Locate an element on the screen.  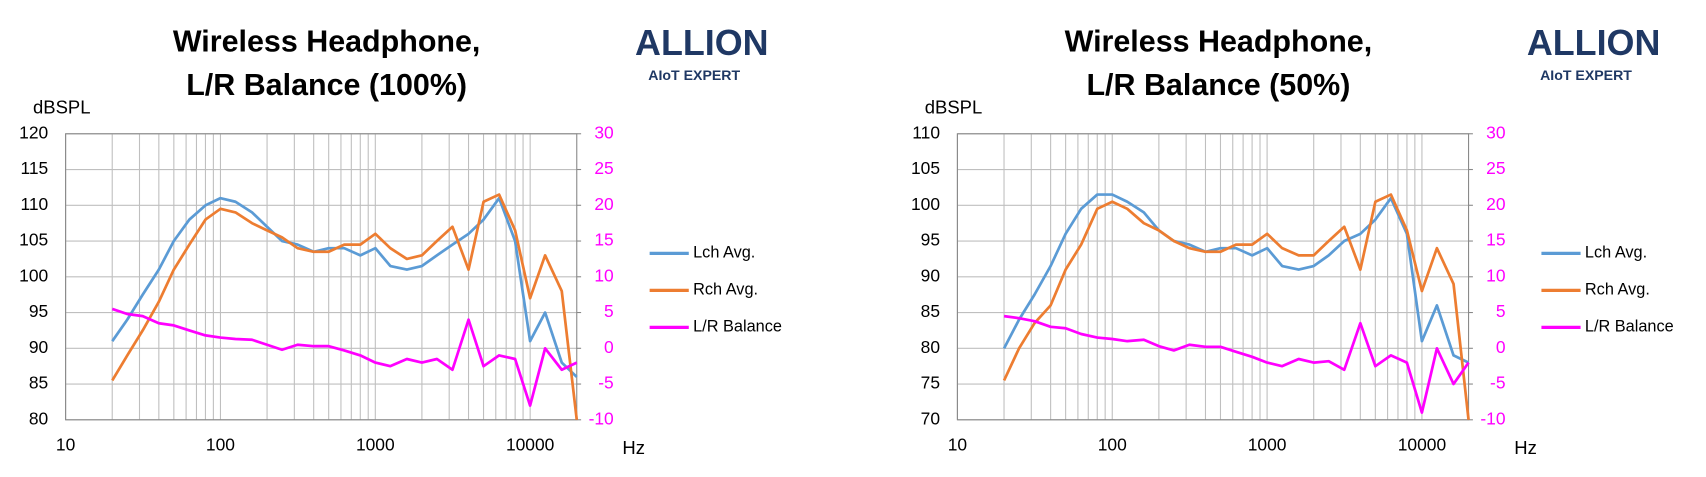
y-tick-label: 70 is located at coordinates (930, 418).